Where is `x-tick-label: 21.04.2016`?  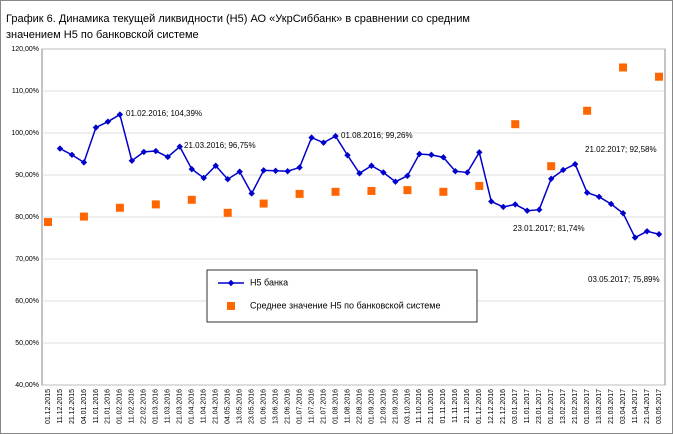 x-tick-label: 21.04.2016 is located at coordinates (216, 406).